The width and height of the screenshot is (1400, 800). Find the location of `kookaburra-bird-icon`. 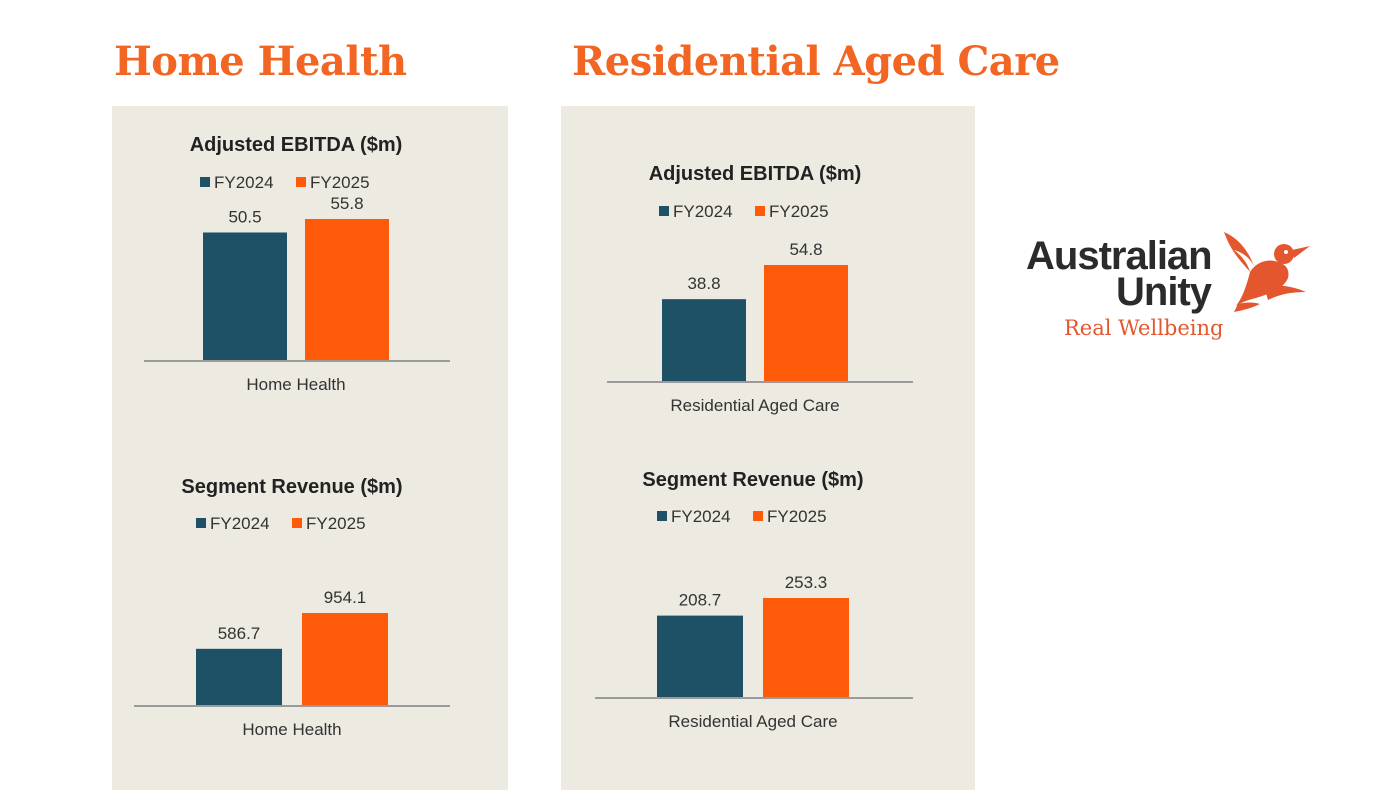

kookaburra-bird-icon is located at coordinates (1267, 272).